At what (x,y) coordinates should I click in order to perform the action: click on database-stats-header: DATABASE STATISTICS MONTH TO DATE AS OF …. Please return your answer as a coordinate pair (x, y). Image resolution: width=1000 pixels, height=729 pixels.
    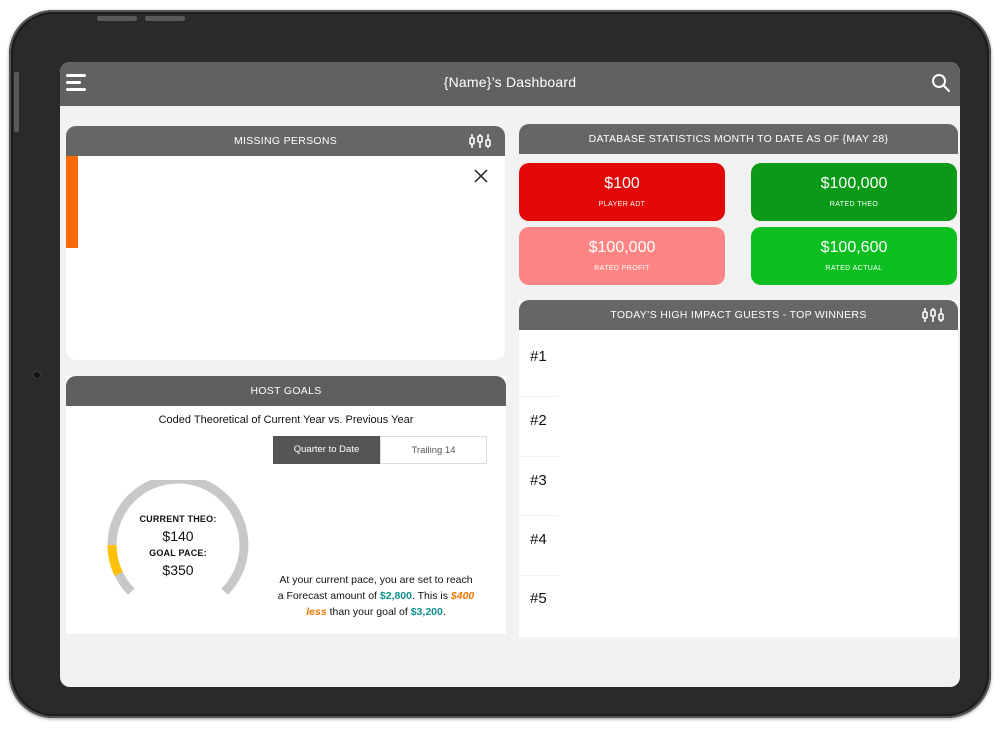
    Looking at the image, I should click on (738, 139).